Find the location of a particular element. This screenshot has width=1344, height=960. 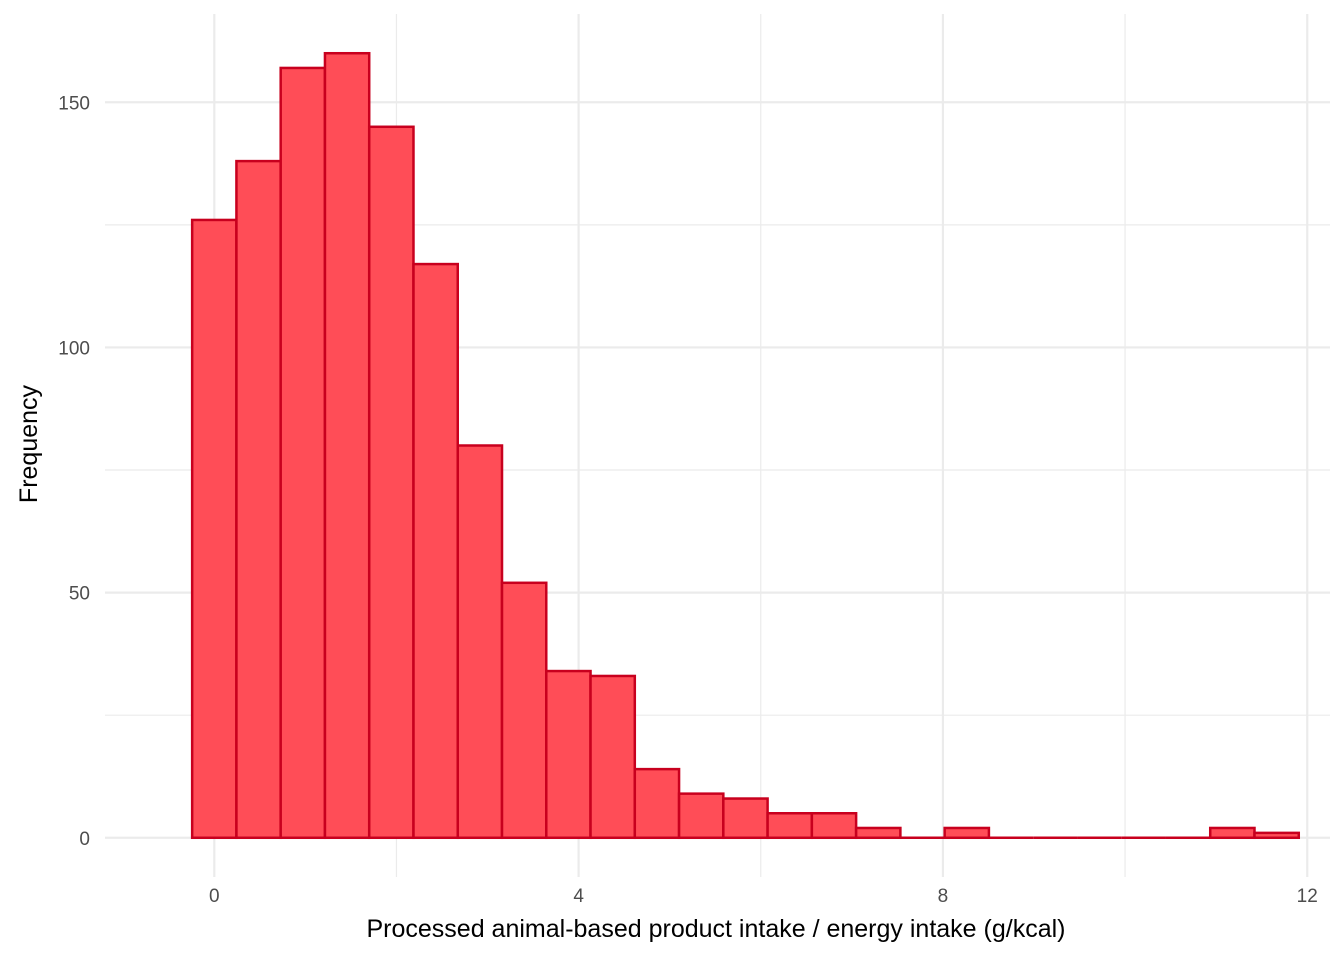

x-tick-label: 12 is located at coordinates (1307, 896).